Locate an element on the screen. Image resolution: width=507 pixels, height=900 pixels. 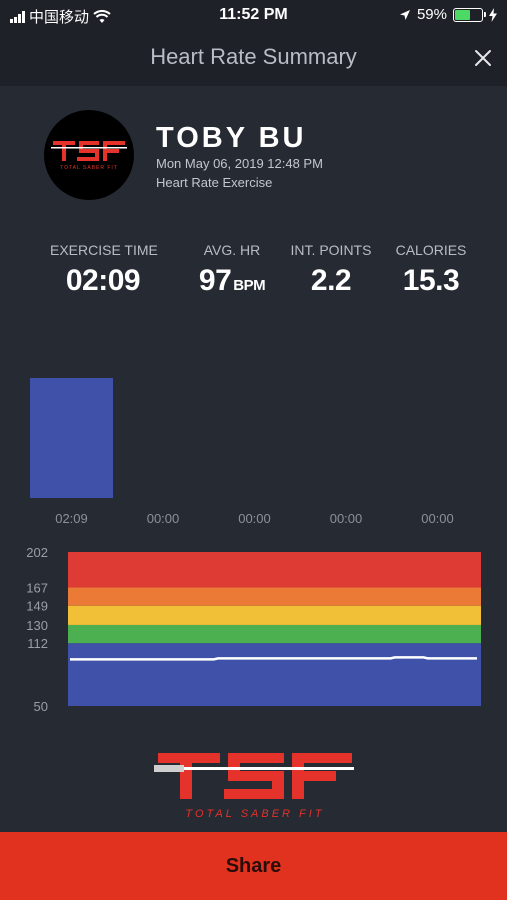
avatar: TOTAL SABER FIT is located at coordinates (89, 155).